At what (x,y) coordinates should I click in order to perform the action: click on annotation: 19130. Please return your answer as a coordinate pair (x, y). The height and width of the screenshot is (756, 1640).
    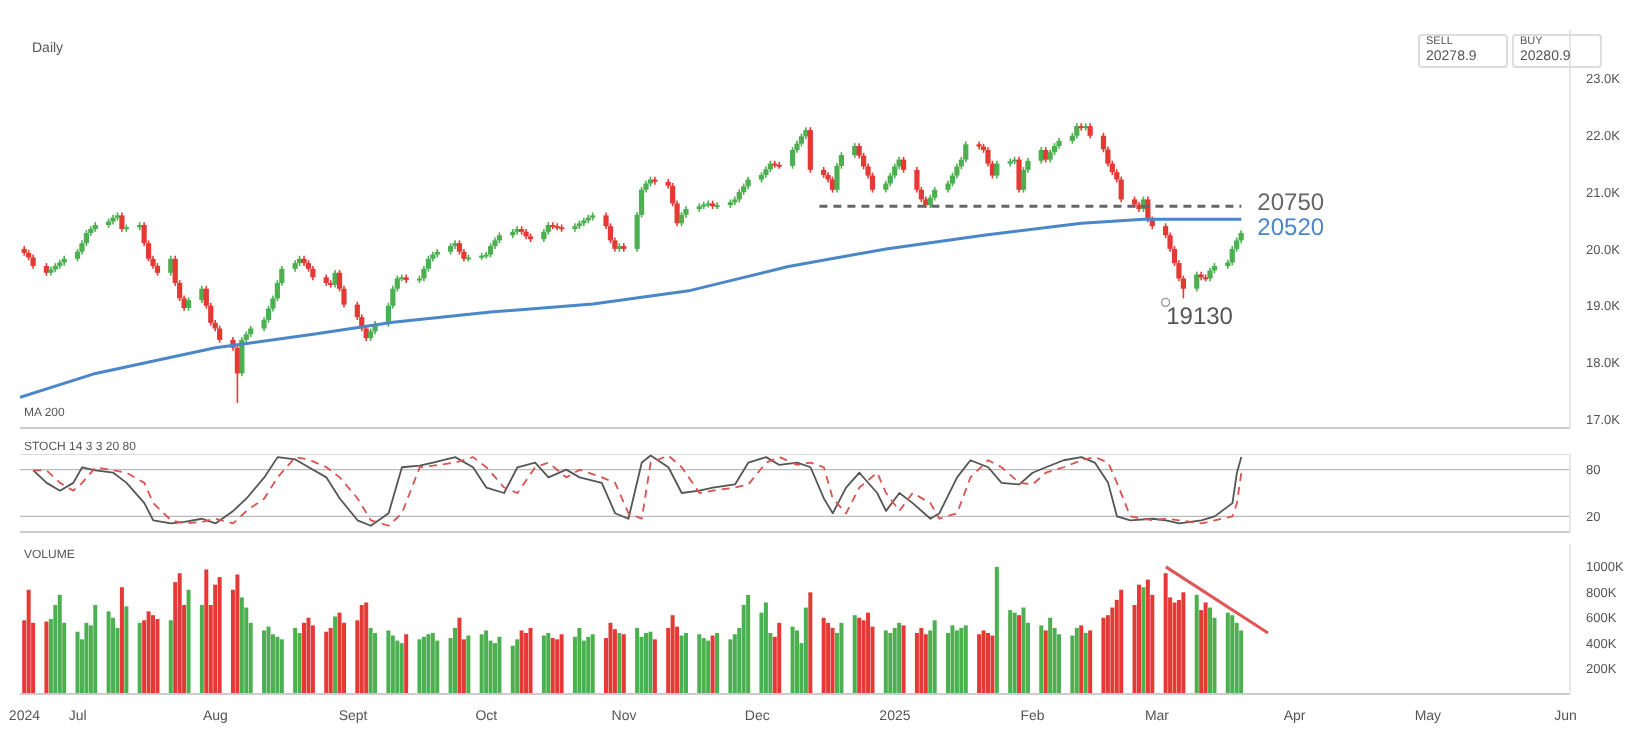
    Looking at the image, I should click on (1200, 316).